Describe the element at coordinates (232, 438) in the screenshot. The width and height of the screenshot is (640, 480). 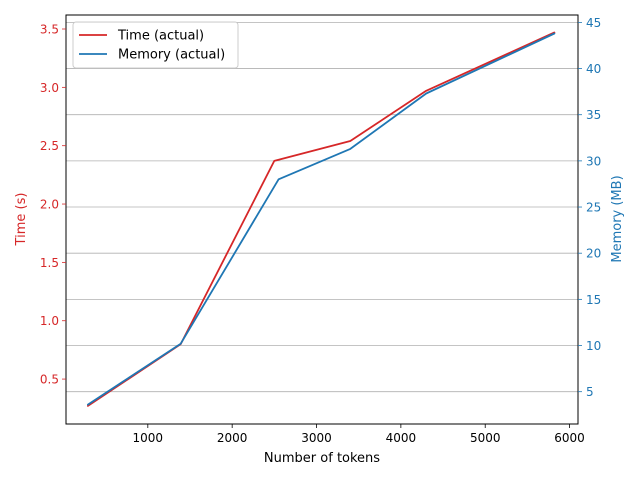
I see `x-tick-label: 2000` at that location.